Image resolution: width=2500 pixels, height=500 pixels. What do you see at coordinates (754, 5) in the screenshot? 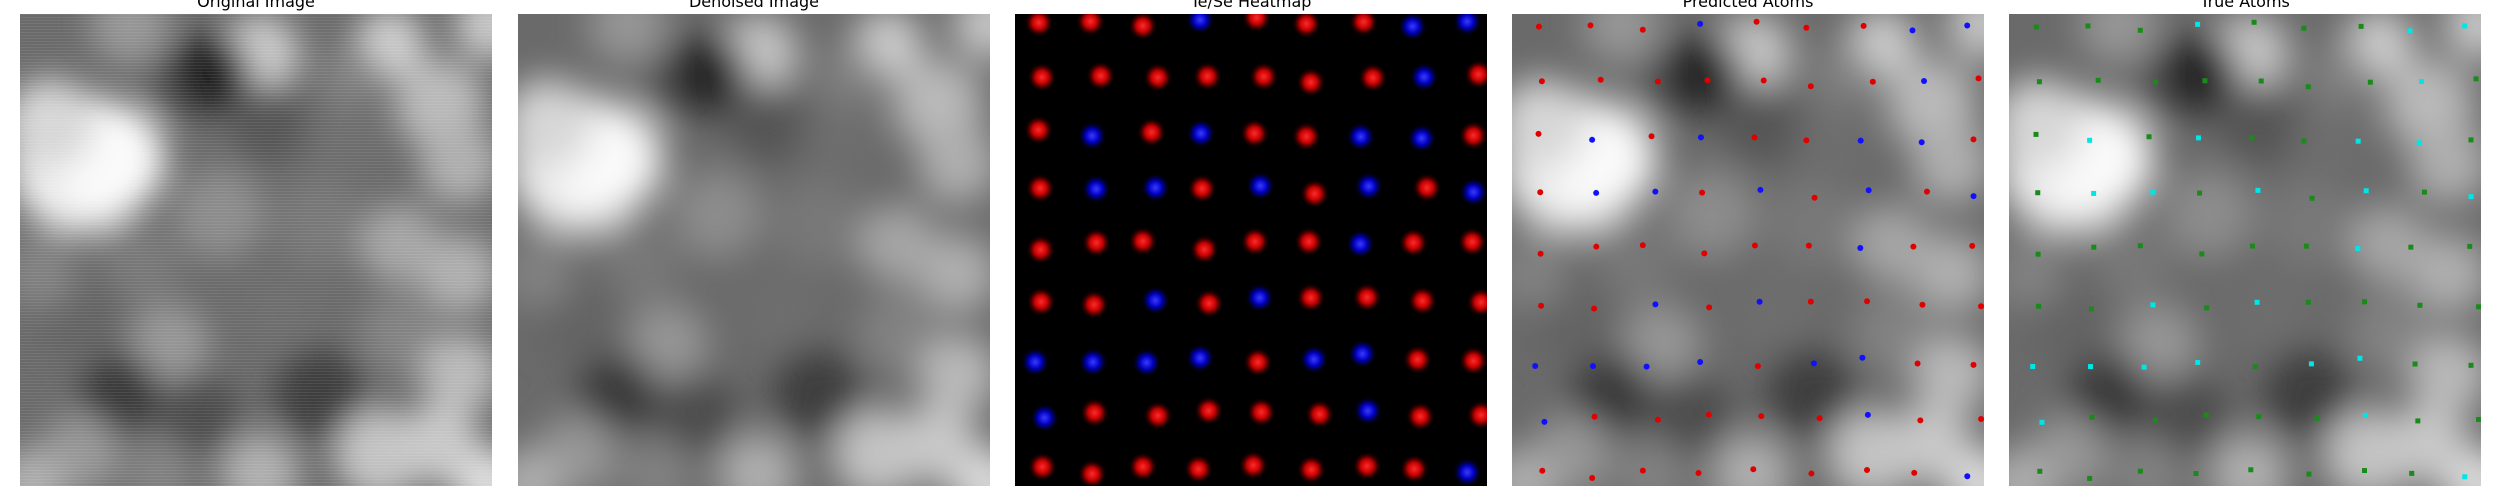
I see `panel-title: Denoised Image` at bounding box center [754, 5].